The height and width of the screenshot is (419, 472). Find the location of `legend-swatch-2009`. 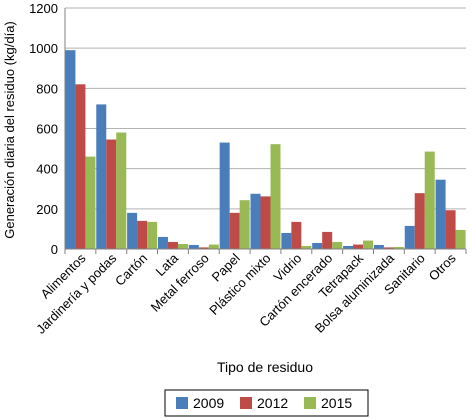

legend-swatch-2009 is located at coordinates (182, 403).